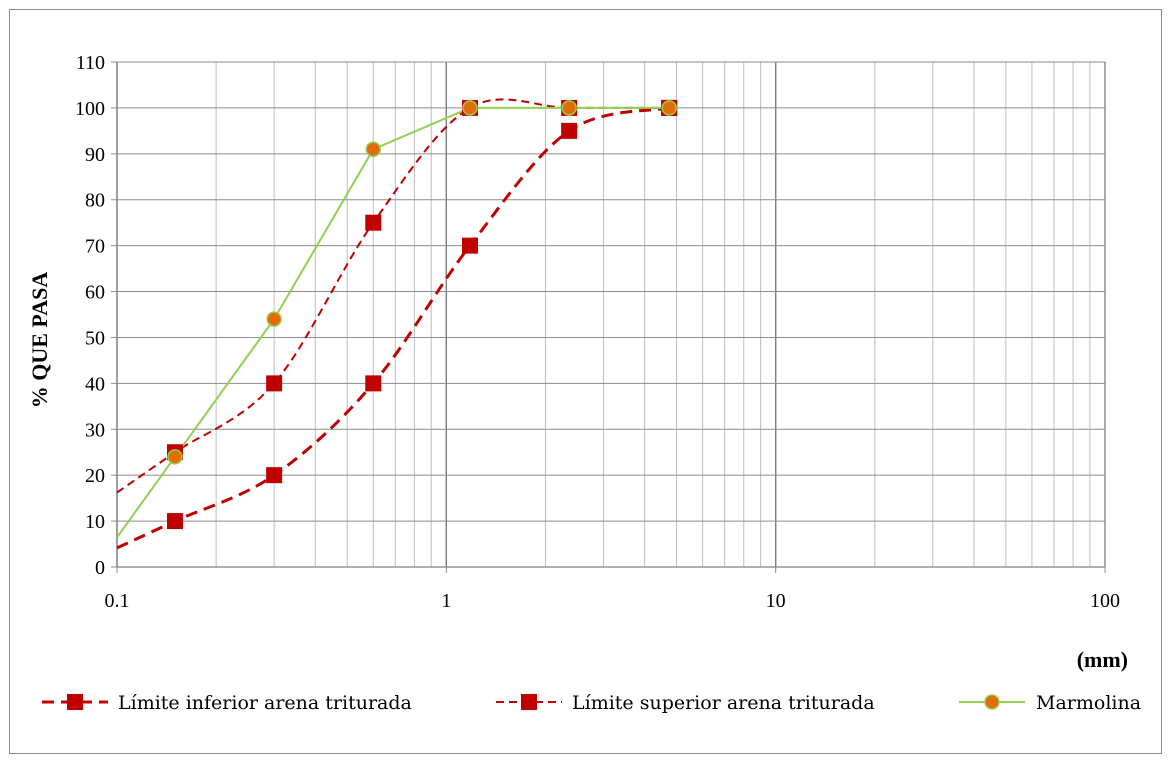 The width and height of the screenshot is (1172, 763). I want to click on y-tick-label: 70, so click(95, 247).